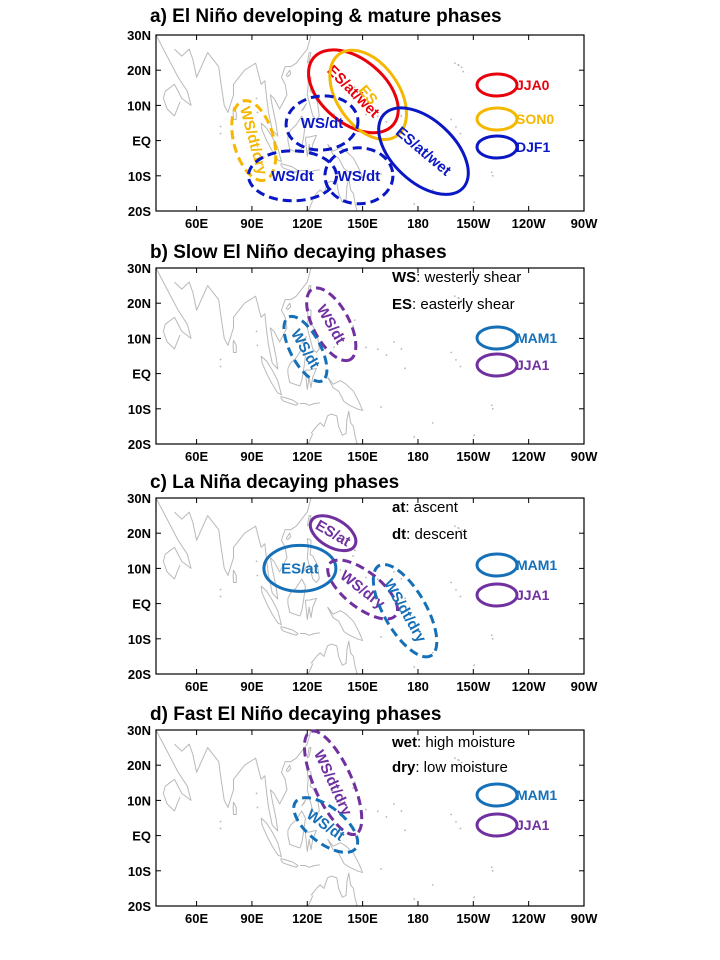 This screenshot has width=720, height=960. I want to click on note-desc: : high moisture, so click(466, 742).